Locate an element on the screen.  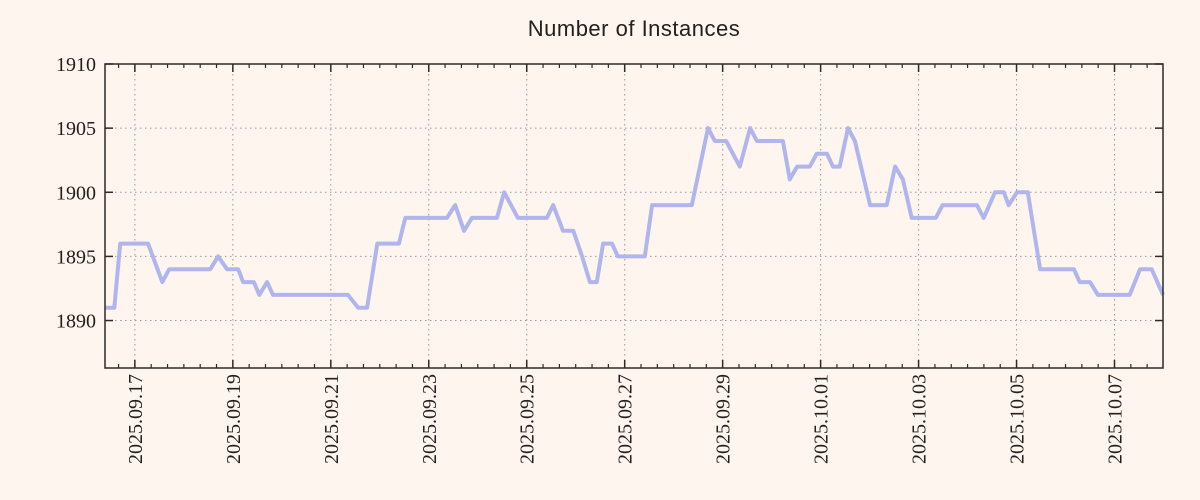
x-tick-label: 2025.10.01 is located at coordinates (822, 419).